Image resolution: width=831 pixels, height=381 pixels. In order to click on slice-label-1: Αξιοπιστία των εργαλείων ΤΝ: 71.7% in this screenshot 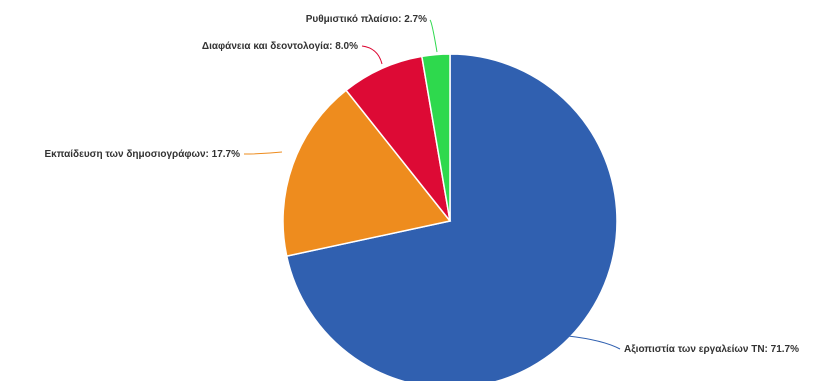, I will do `click(711, 349)`.